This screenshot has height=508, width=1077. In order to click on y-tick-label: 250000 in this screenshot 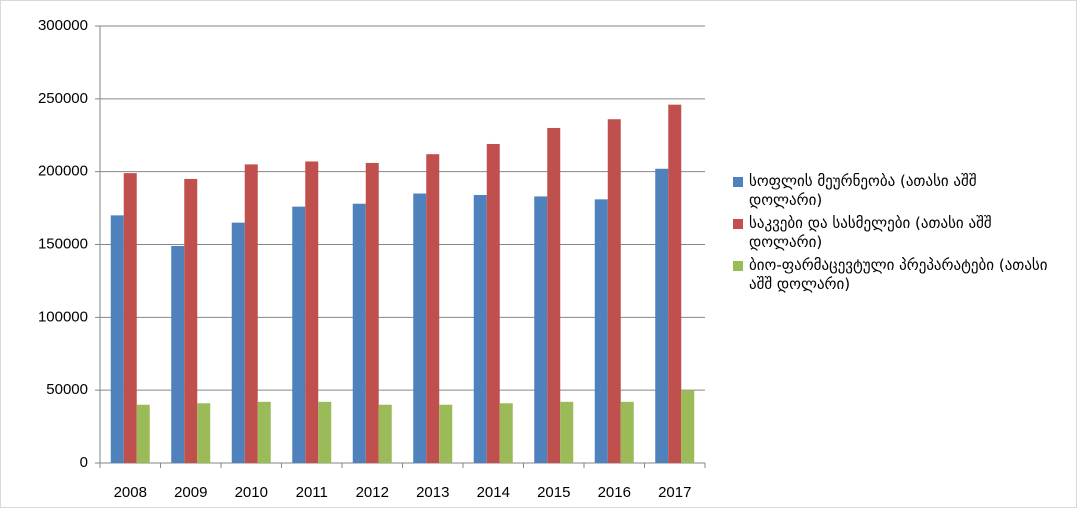, I will do `click(63, 98)`.